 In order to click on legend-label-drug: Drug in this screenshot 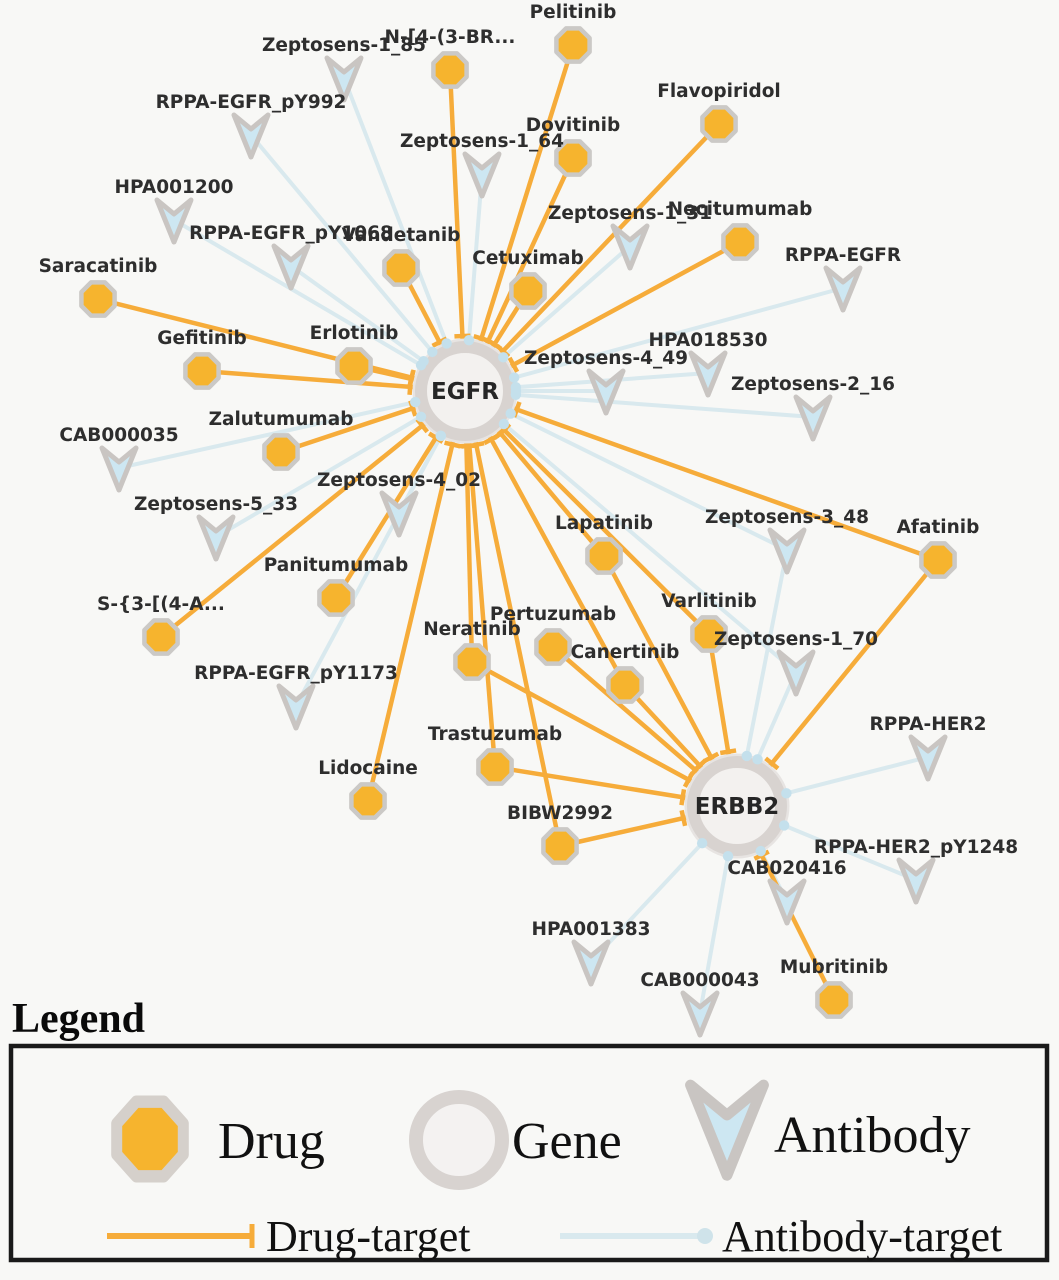, I will do `click(271, 1141)`.